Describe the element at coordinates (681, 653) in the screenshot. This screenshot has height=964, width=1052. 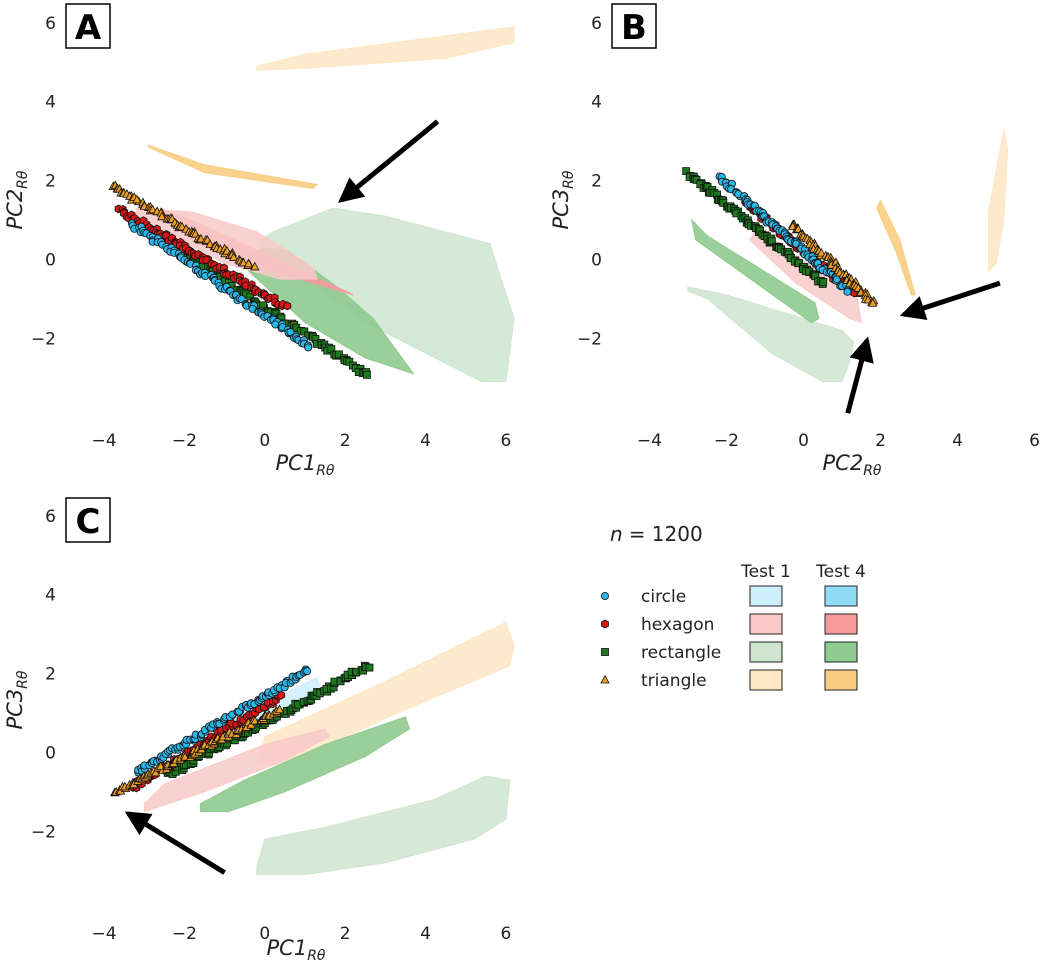
I see `legend-label-rectangle: rectangle` at that location.